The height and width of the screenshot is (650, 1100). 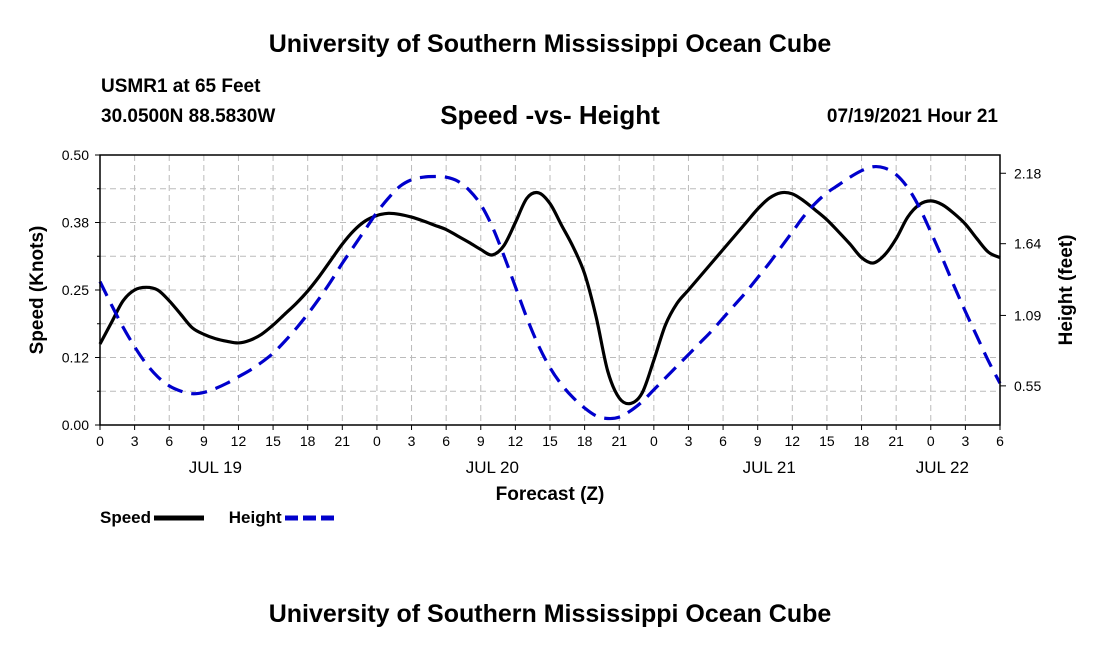 What do you see at coordinates (126, 517) in the screenshot?
I see `legend-speed-label: Speed` at bounding box center [126, 517].